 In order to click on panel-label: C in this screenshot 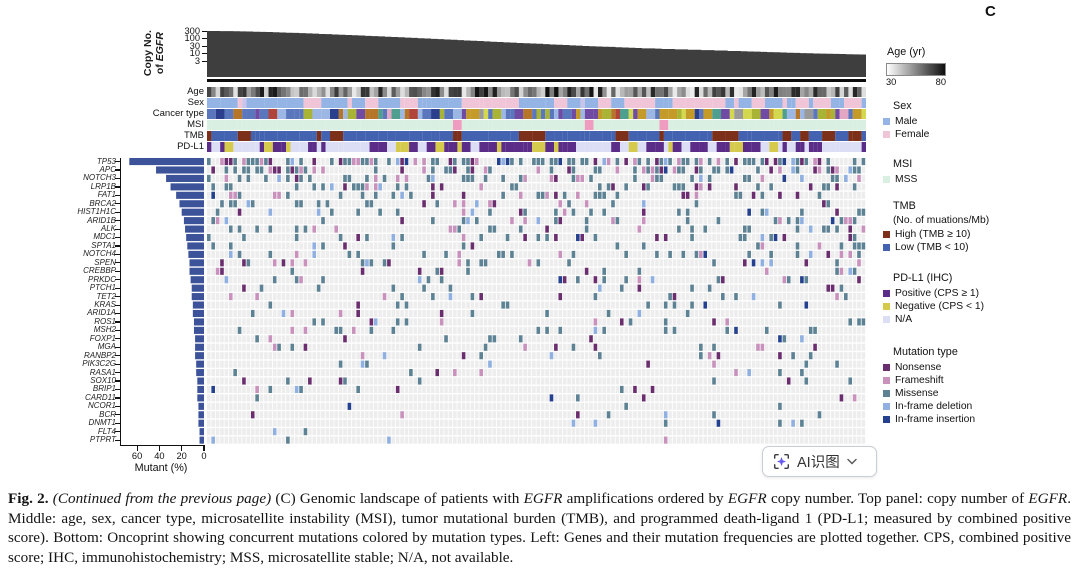, I will do `click(990, 11)`.